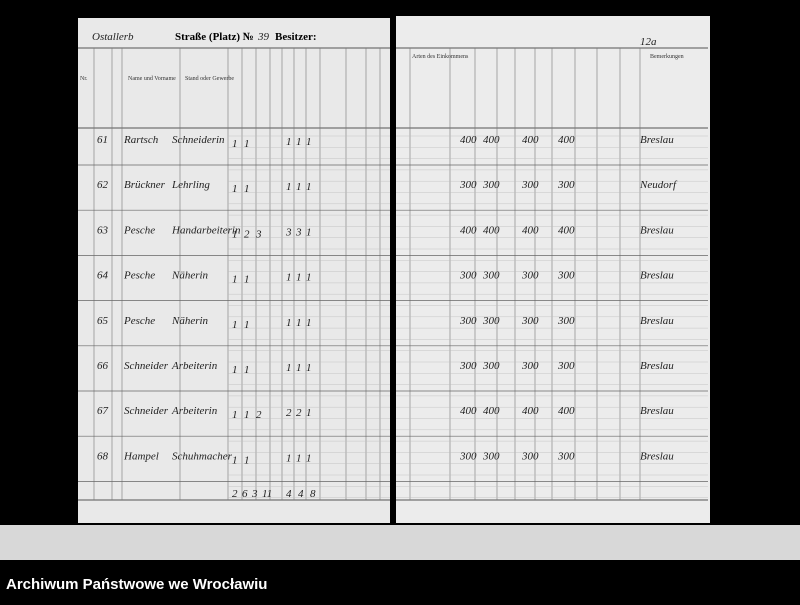  What do you see at coordinates (667, 57) in the screenshot?
I see `column-header: Bemerkungen` at bounding box center [667, 57].